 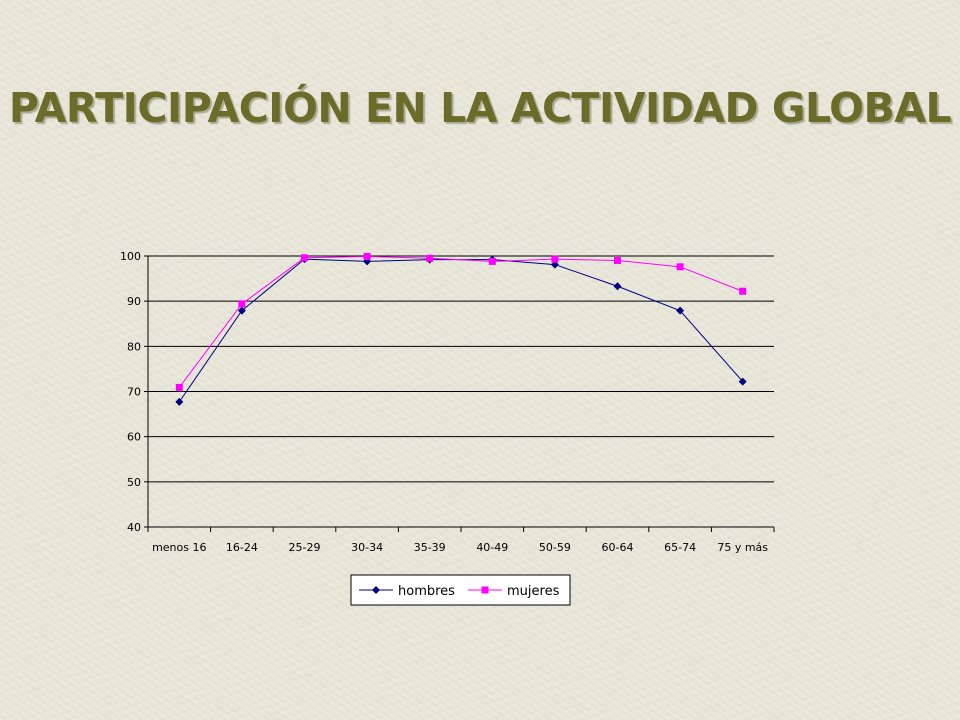 I want to click on series-line-hombres, so click(x=461, y=330).